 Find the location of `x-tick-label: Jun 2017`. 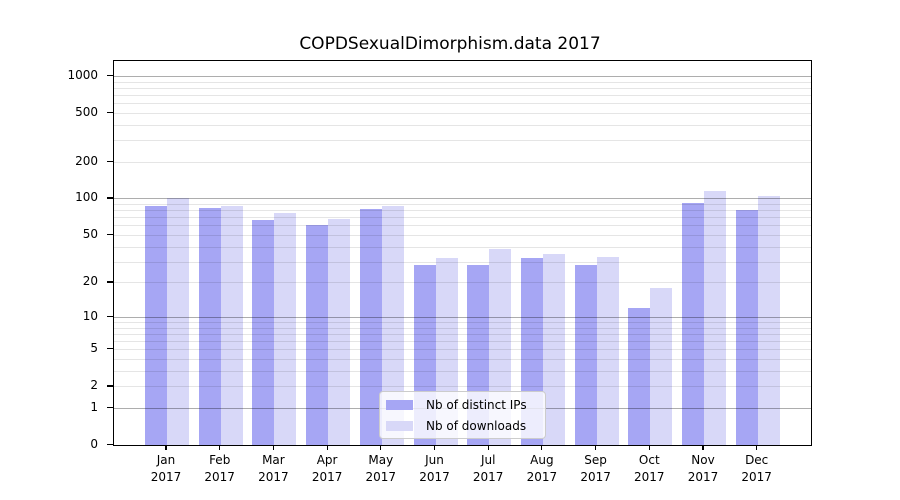

x-tick-label: Jun 2017 is located at coordinates (434, 468).